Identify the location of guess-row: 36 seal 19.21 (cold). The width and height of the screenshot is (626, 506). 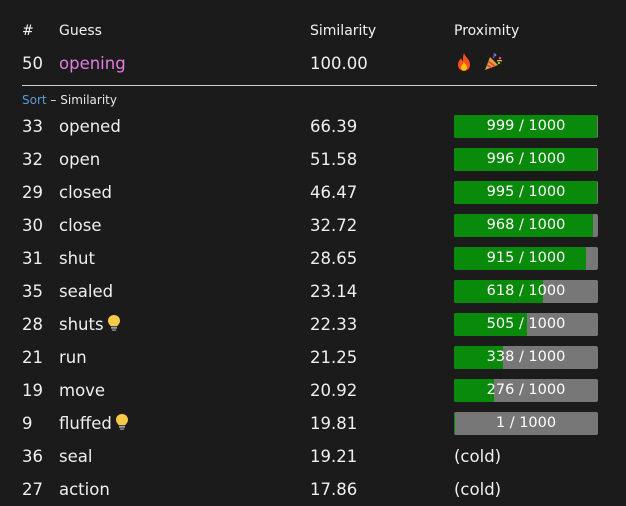
(313, 456).